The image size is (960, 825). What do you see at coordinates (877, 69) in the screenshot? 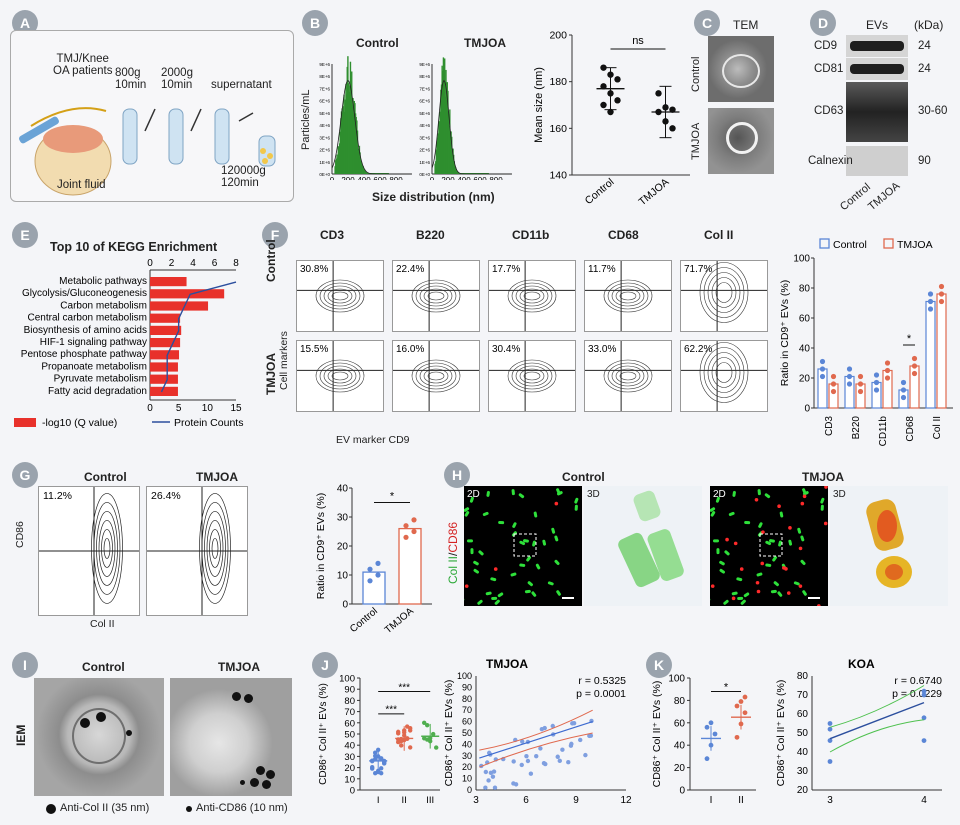
I see `wb-band-cd81` at bounding box center [877, 69].